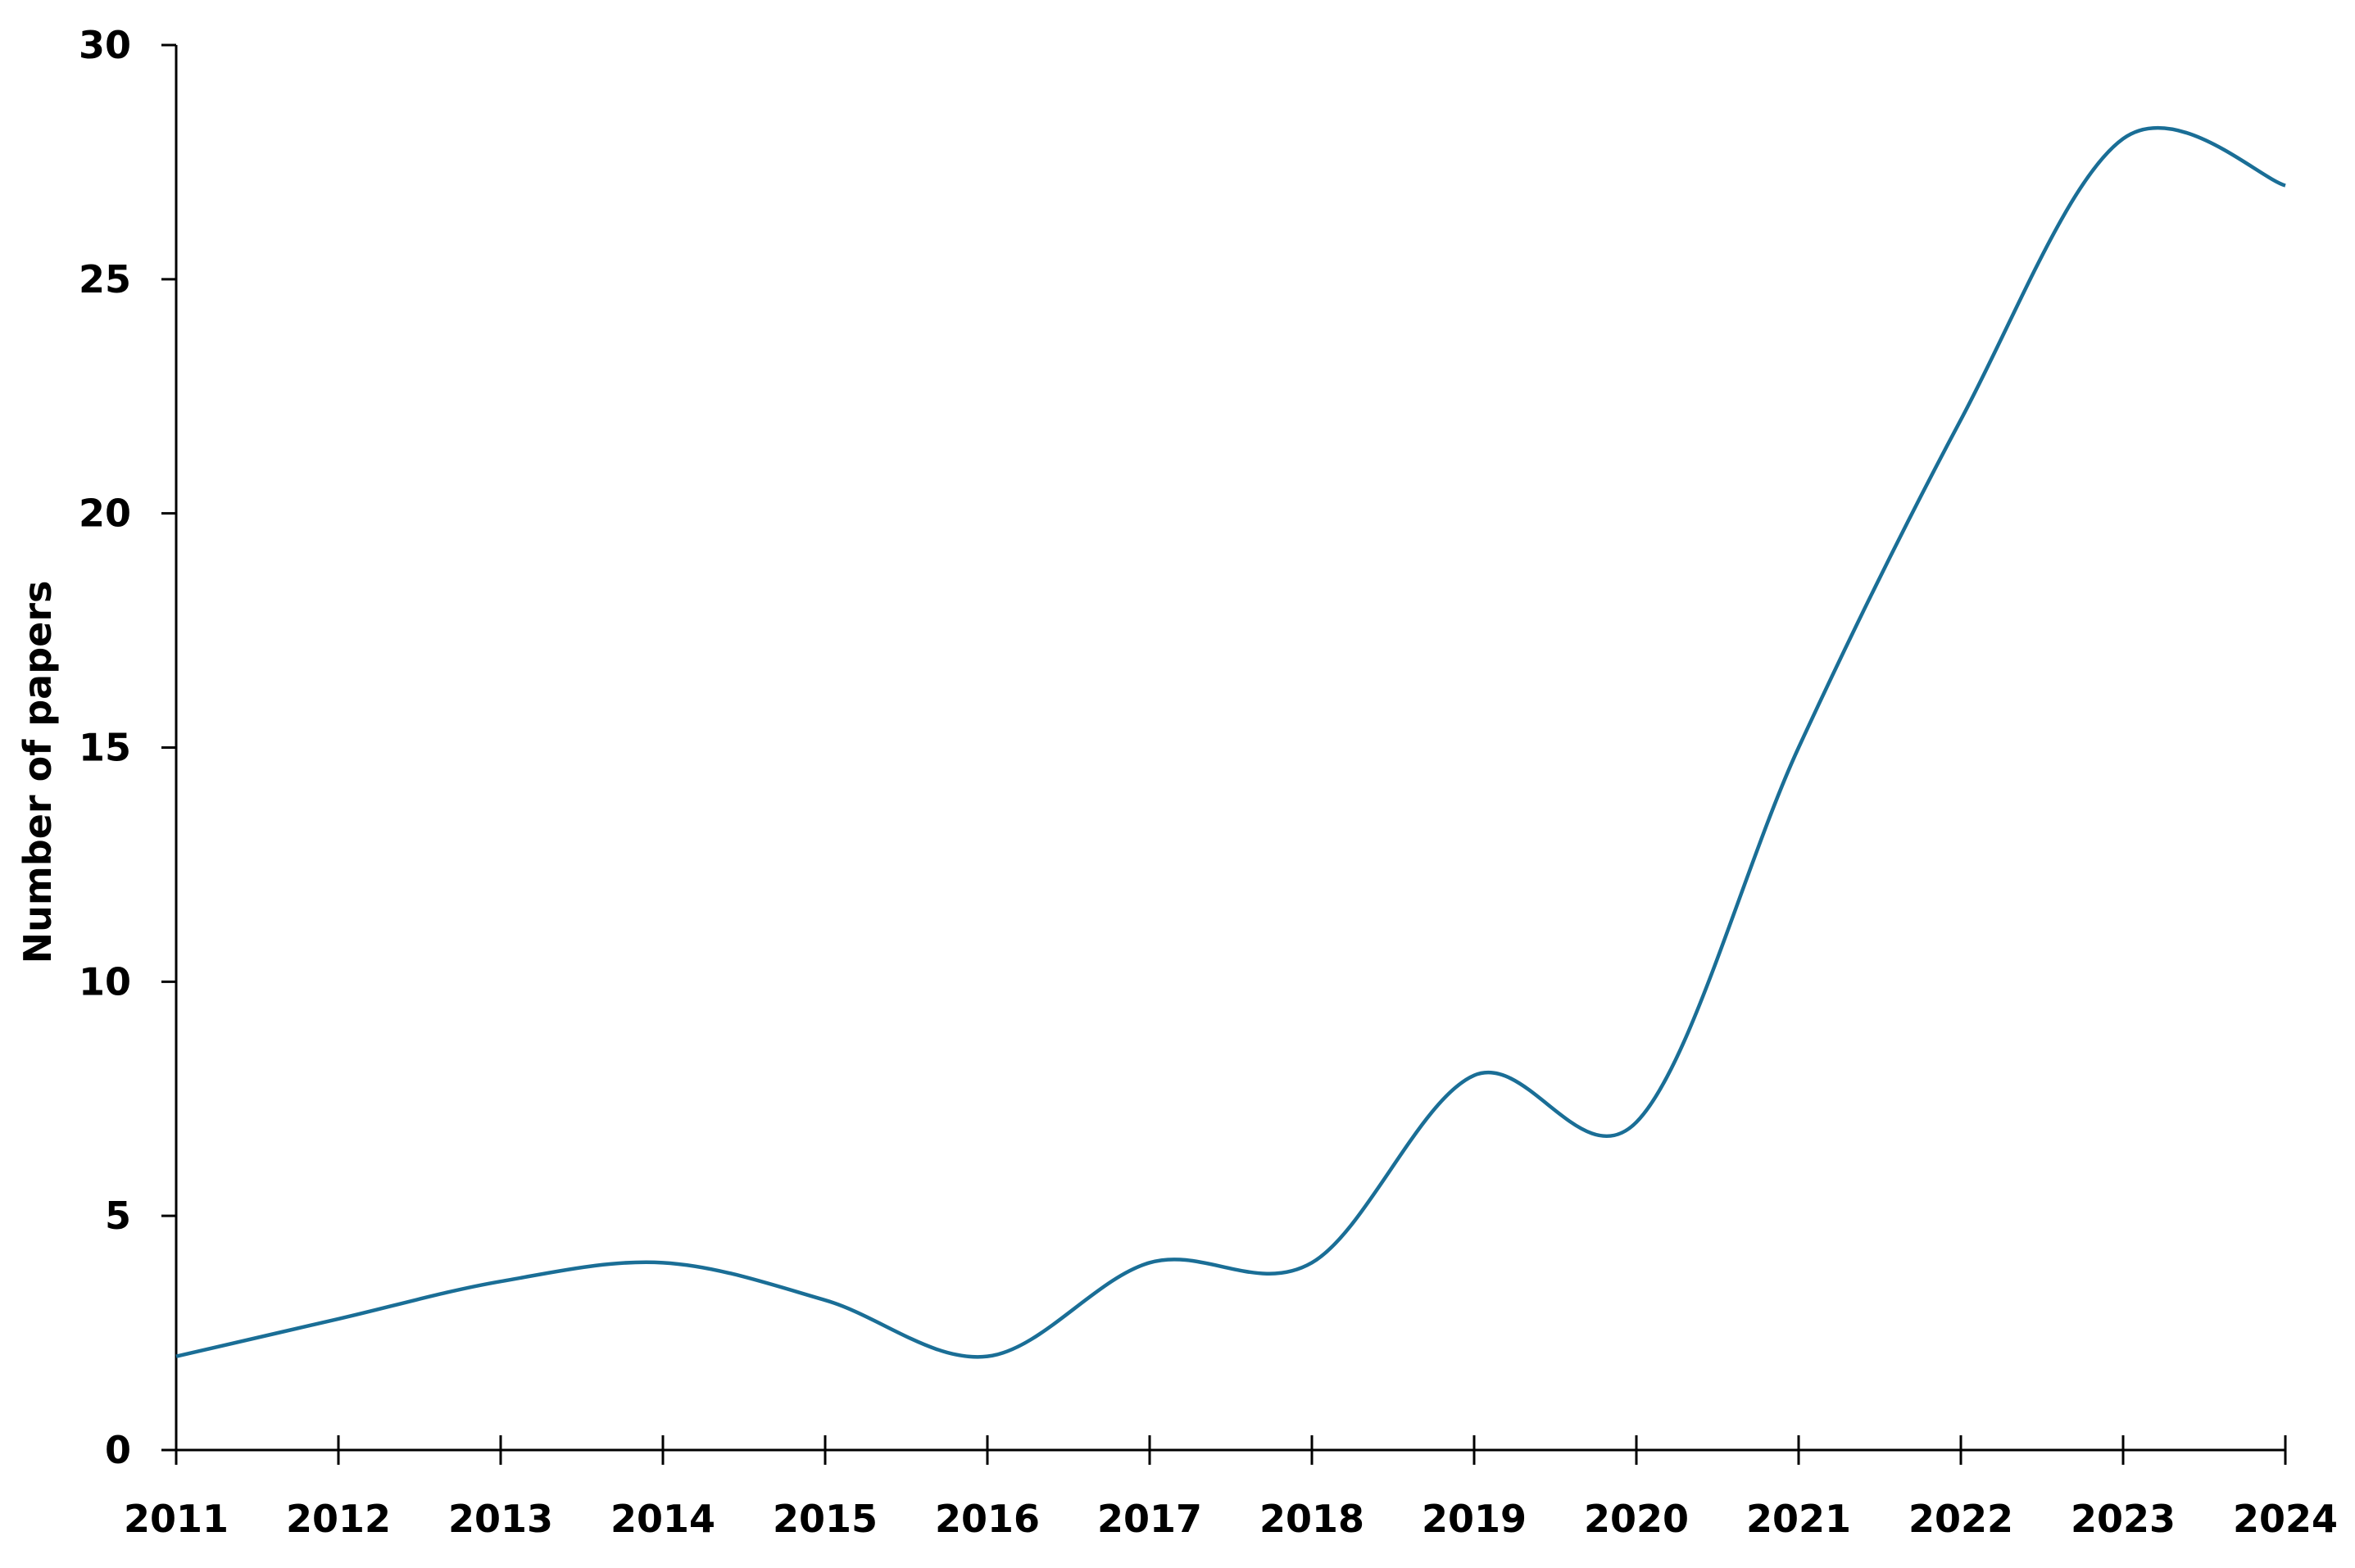  What do you see at coordinates (825, 1519) in the screenshot?
I see `x-tick-label: 2015` at bounding box center [825, 1519].